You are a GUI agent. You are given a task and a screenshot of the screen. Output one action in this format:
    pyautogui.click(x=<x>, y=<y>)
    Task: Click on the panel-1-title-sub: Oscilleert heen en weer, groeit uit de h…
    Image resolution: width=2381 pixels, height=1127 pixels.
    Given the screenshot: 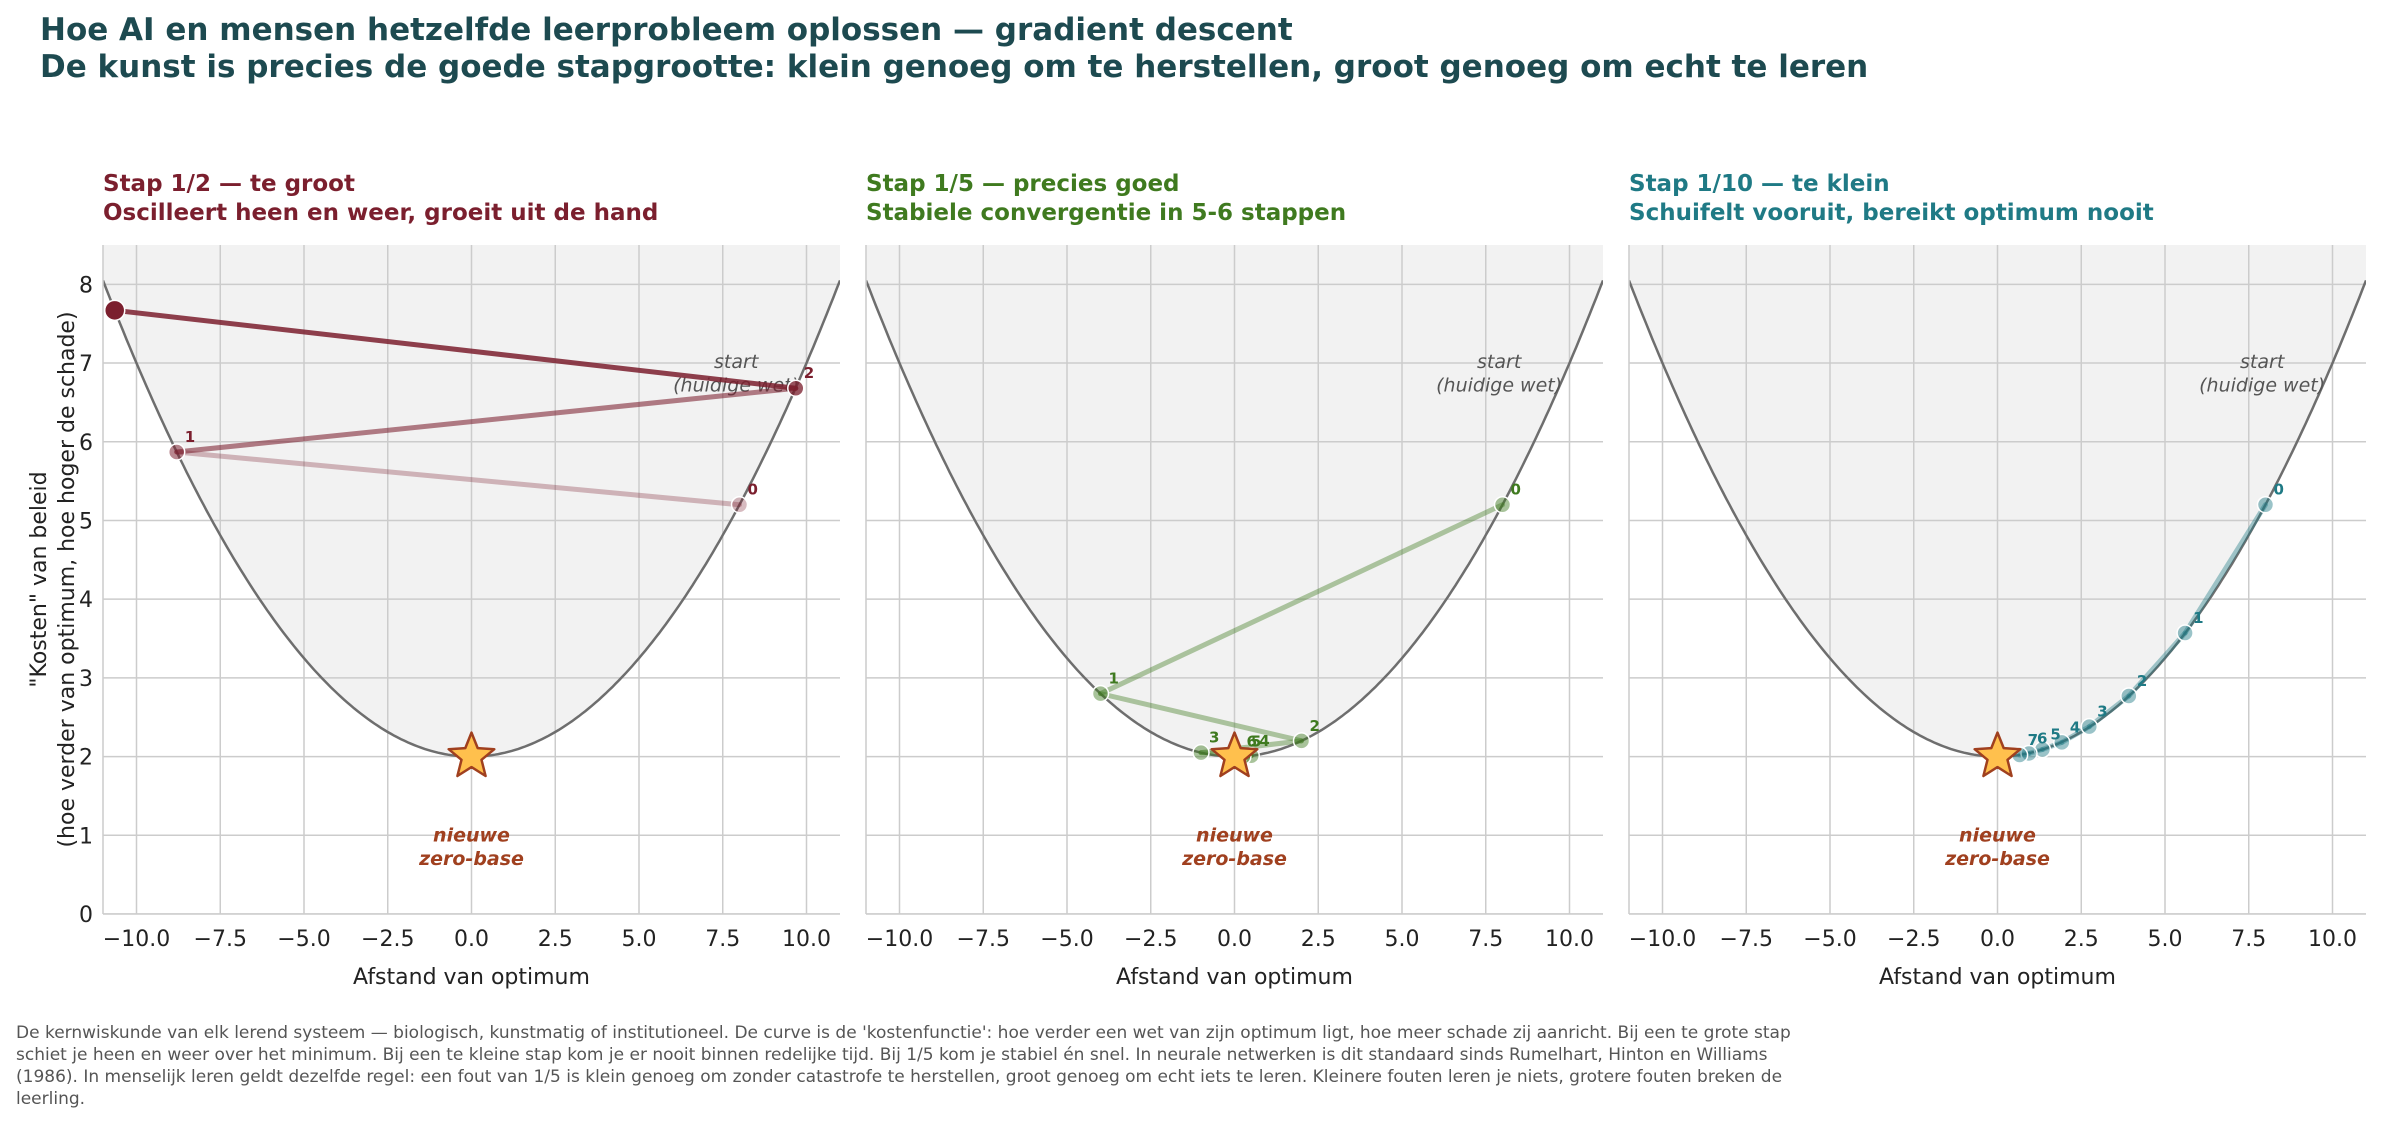 What is the action you would take?
    pyautogui.click(x=381, y=213)
    